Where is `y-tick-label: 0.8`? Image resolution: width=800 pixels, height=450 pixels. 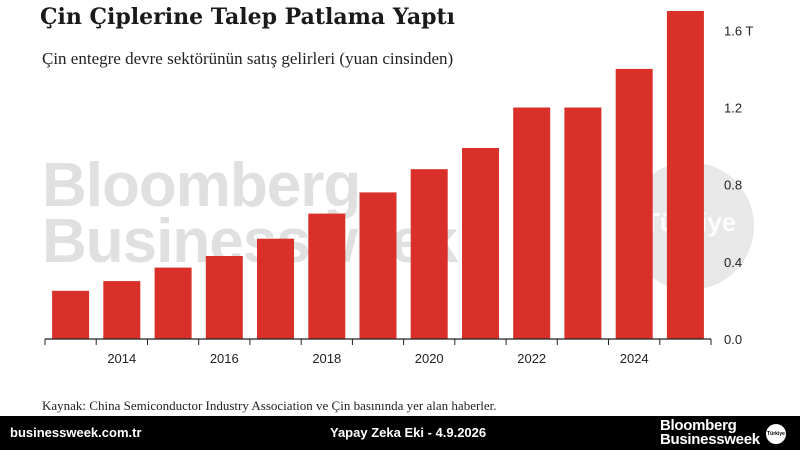 y-tick-label: 0.8 is located at coordinates (733, 185).